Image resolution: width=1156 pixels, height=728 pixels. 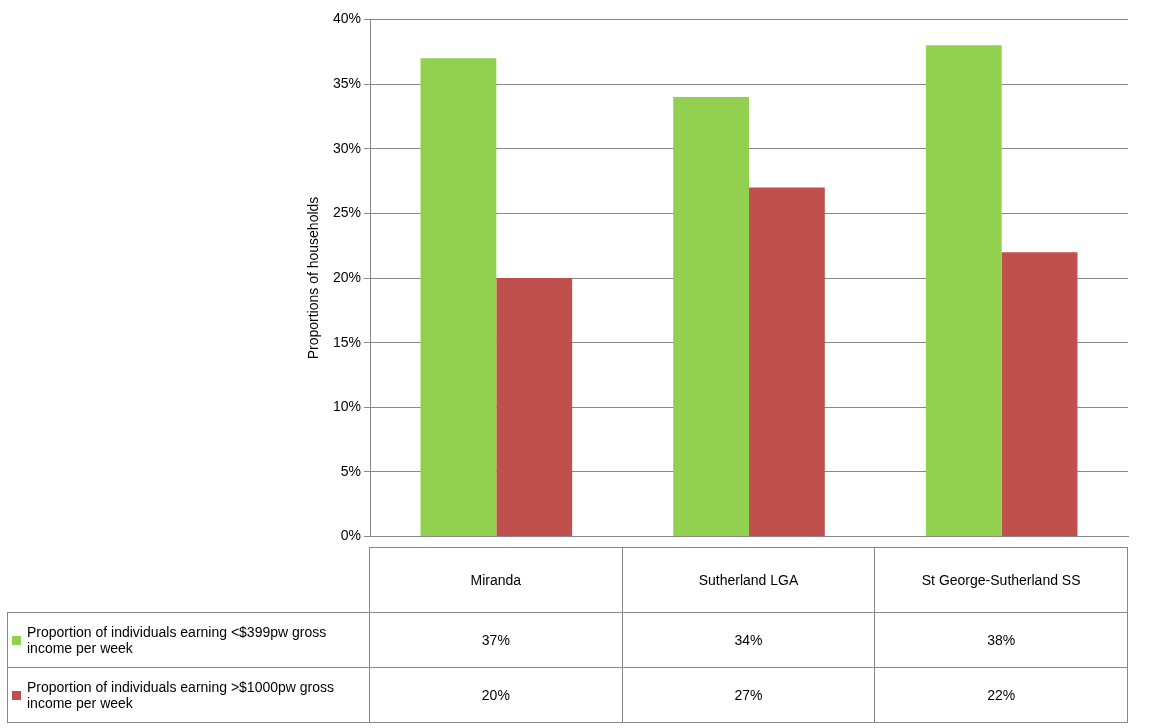 What do you see at coordinates (1001, 640) in the screenshot?
I see `data-label: 38%` at bounding box center [1001, 640].